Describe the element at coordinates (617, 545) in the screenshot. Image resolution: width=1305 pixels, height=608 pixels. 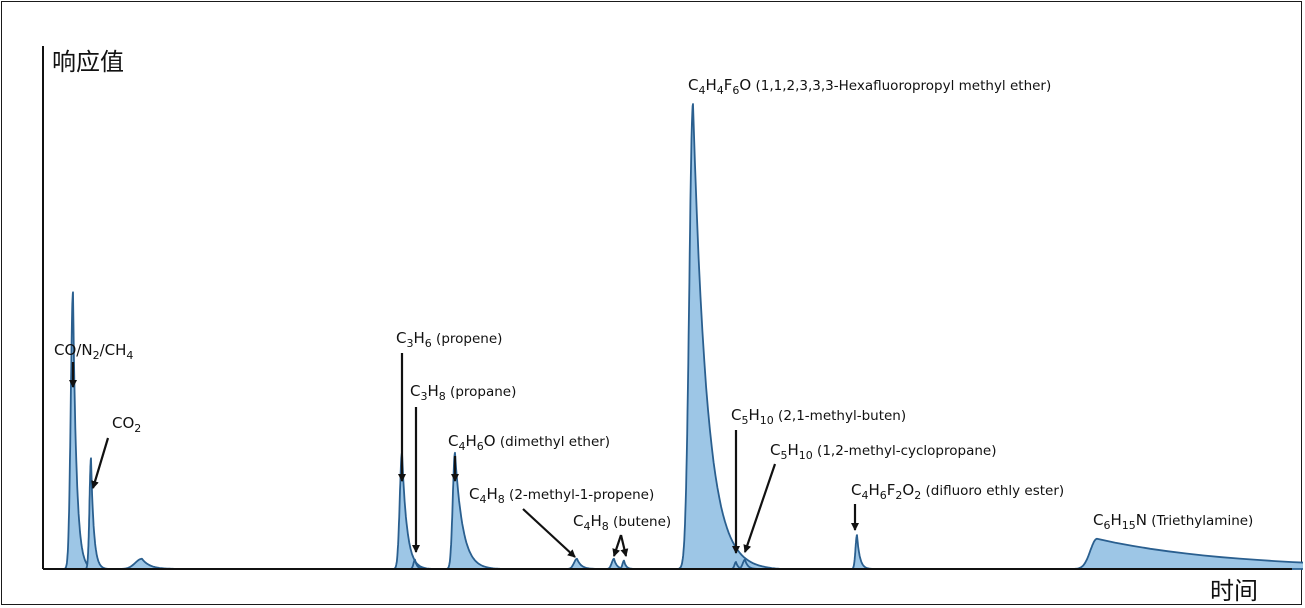
I see `arrow-butene-a` at that location.